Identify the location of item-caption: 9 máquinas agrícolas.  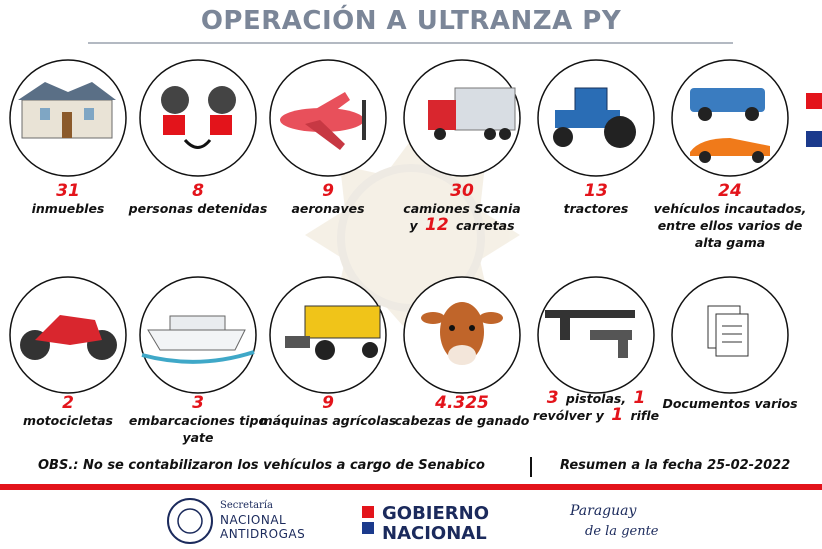
(328, 412).